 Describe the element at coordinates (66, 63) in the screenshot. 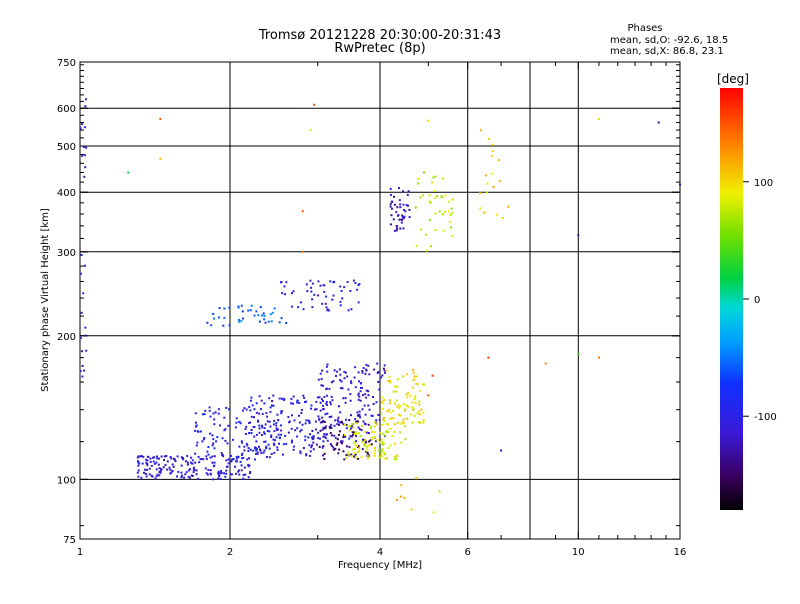

I see `y-tick-label: 750` at that location.